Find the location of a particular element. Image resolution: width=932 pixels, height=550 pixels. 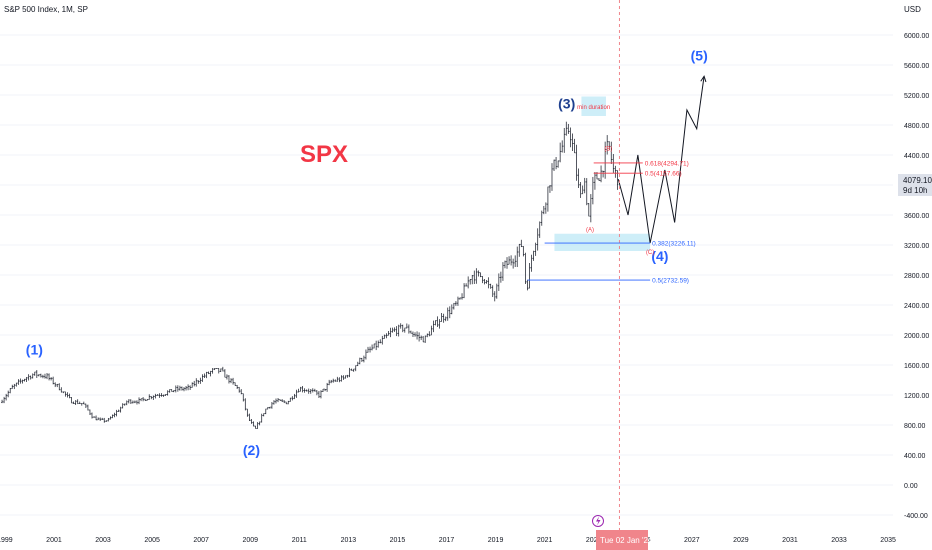

fib-level-label: 0.5(4157.66) is located at coordinates (663, 174).